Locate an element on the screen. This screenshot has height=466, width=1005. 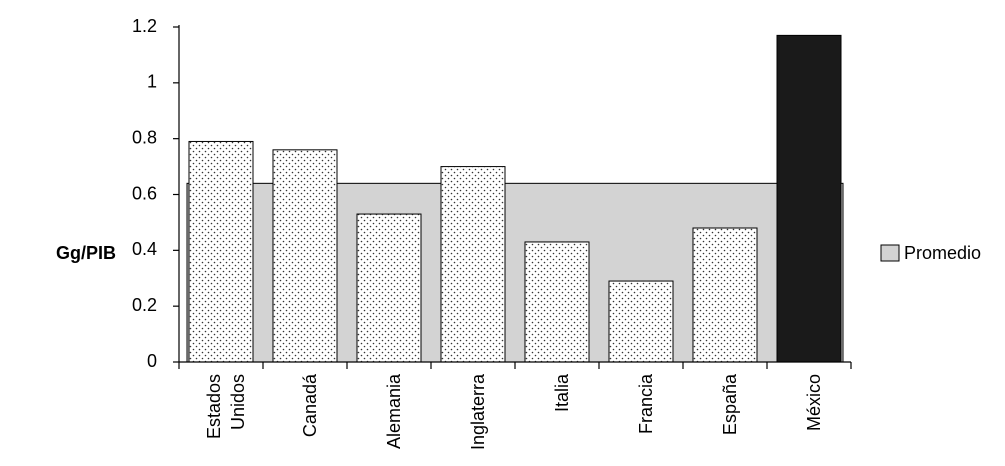
y-tick-labels: 0 0.2 0.4 0.6 0.8 1 1.2 is located at coordinates (144, 193).